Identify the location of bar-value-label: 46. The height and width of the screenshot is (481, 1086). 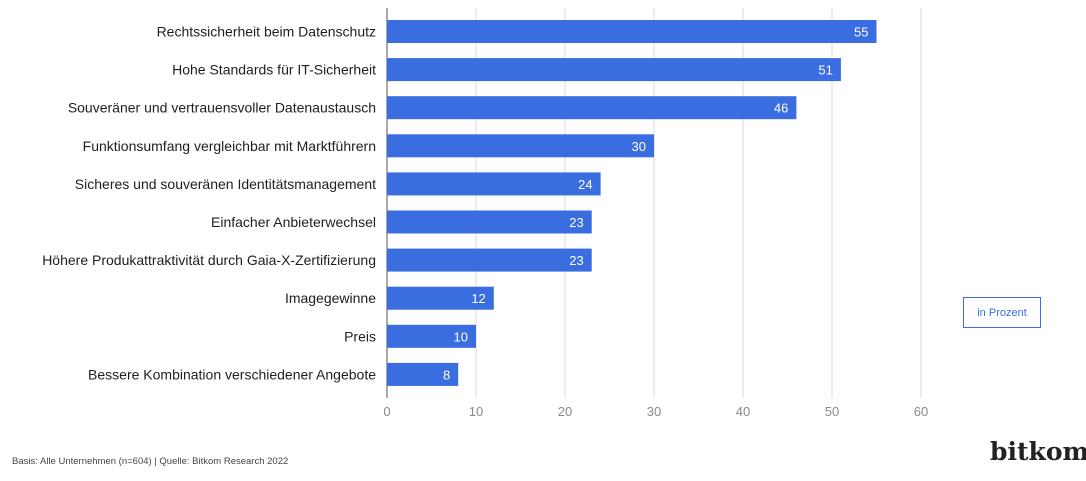
(781, 108).